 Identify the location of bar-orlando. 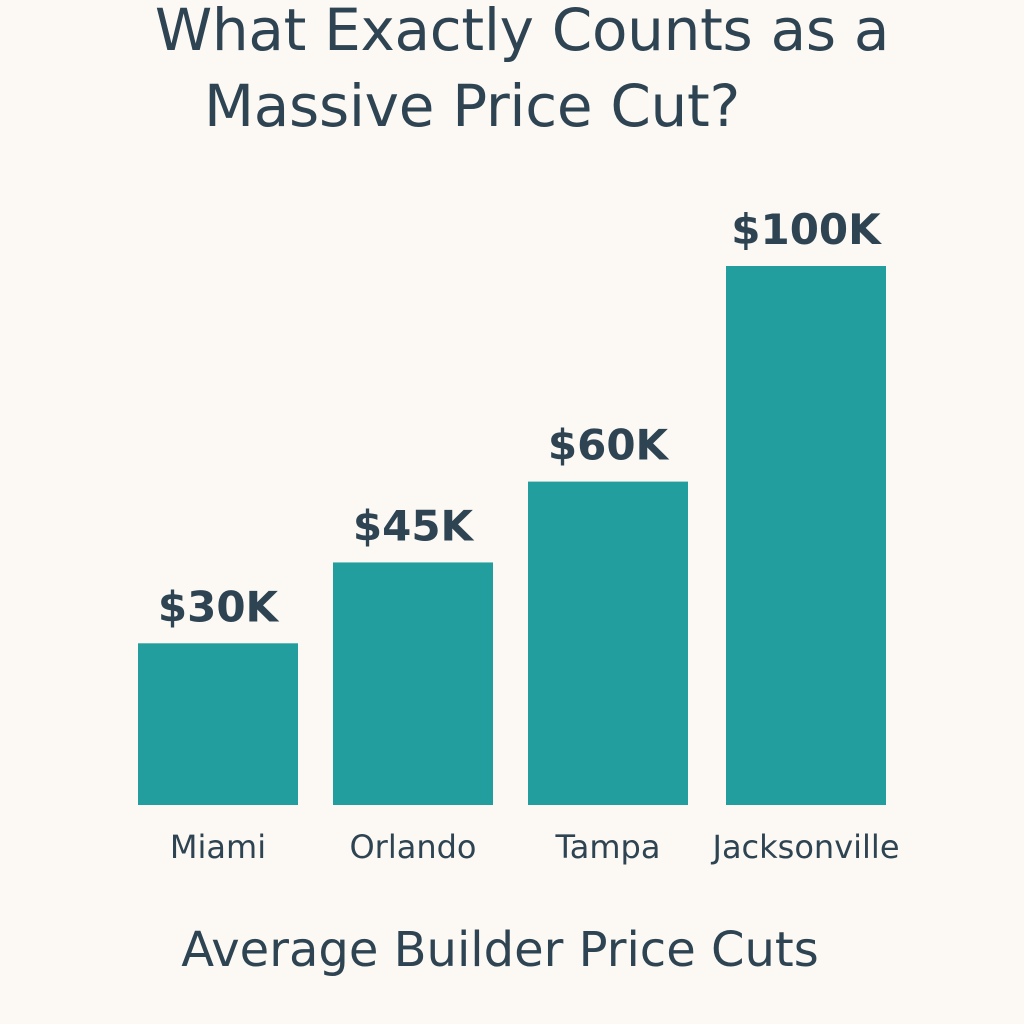
(413, 683).